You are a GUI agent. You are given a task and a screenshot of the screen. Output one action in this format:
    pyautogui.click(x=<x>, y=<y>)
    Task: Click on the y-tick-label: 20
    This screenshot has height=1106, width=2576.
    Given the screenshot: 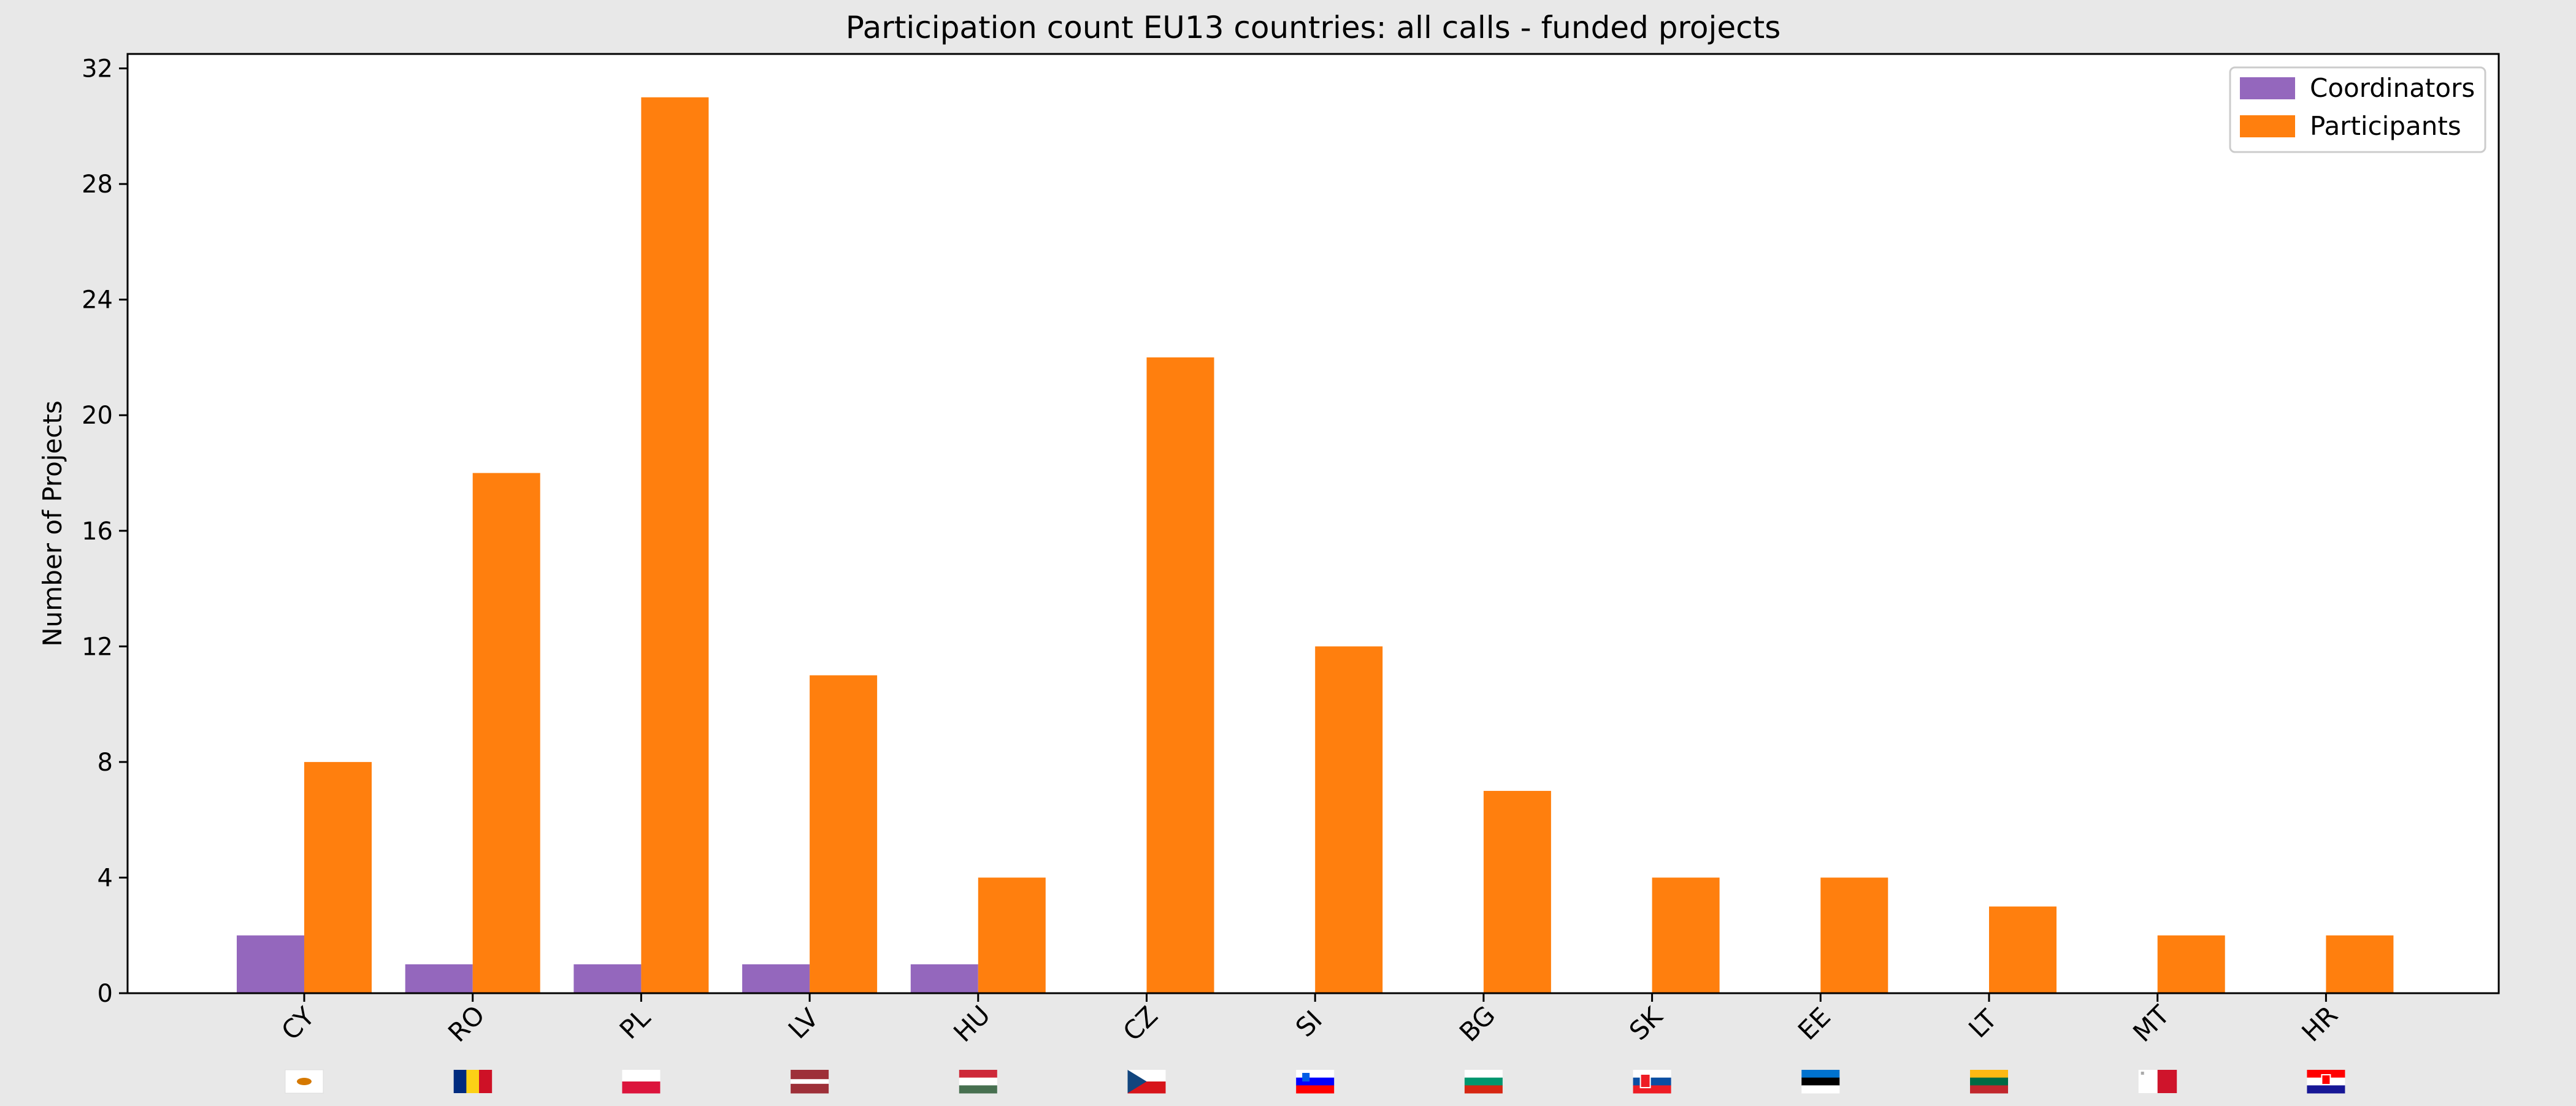 What is the action you would take?
    pyautogui.click(x=97, y=416)
    